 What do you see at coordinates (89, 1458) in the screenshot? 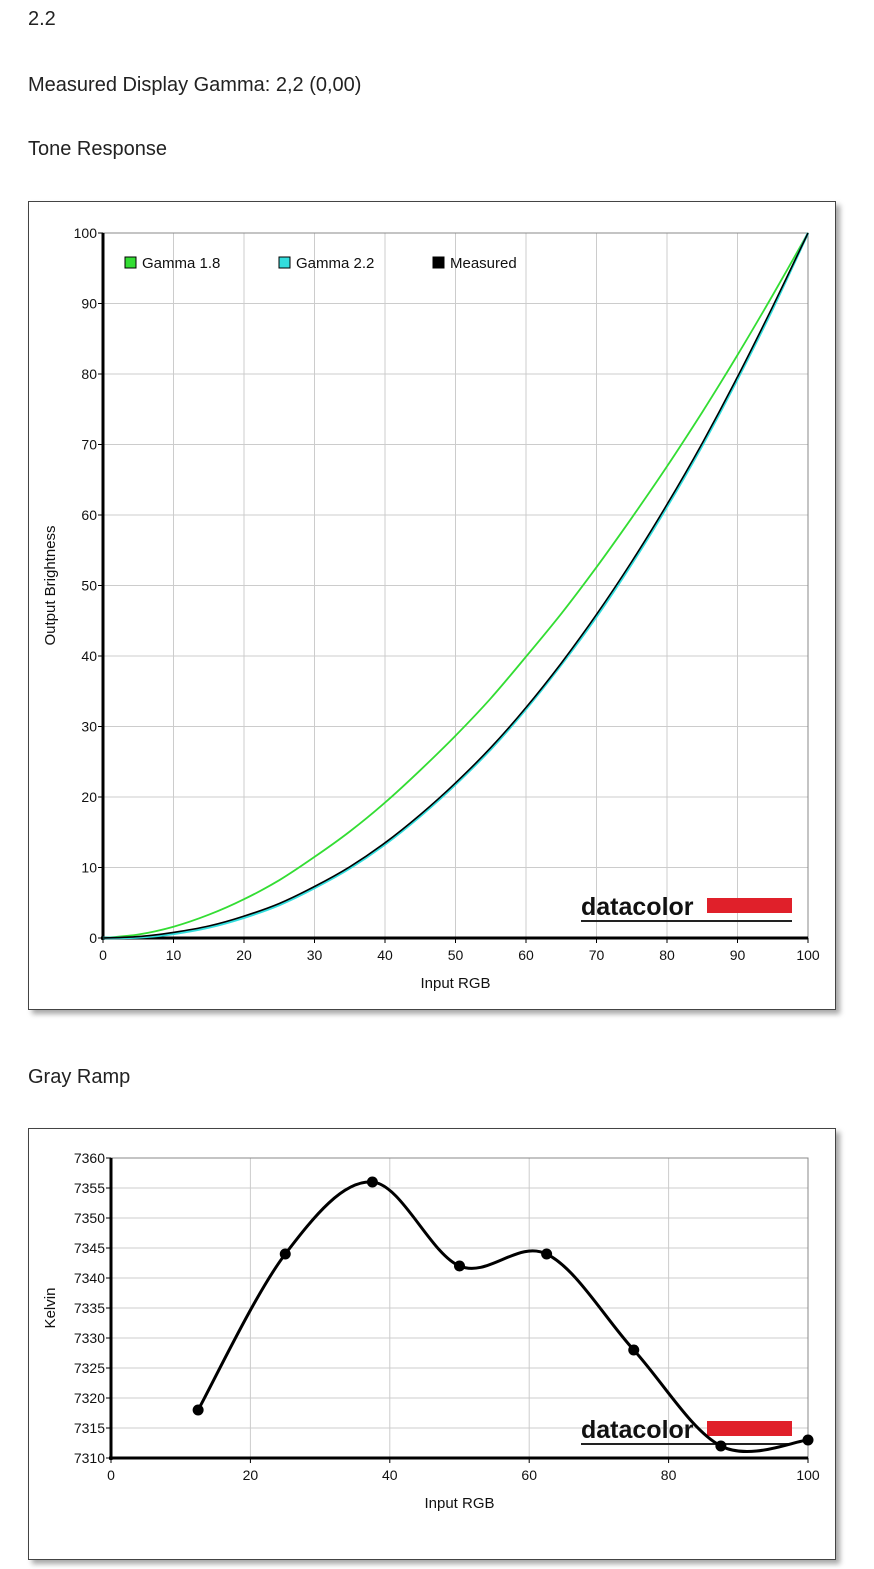
I see `y-tick-label: 7310` at bounding box center [89, 1458].